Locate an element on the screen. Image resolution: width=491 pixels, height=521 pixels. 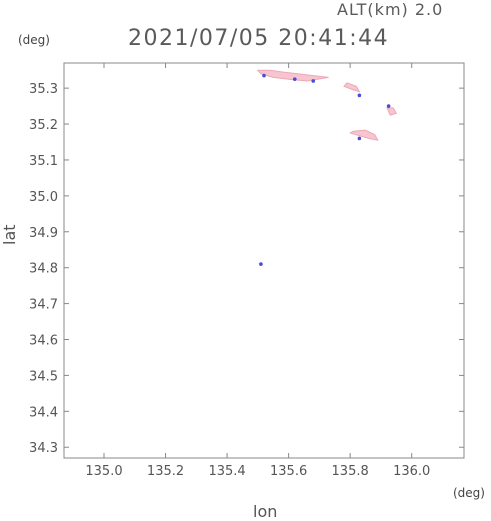
x-tick-label: 135.6 is located at coordinates (288, 471).